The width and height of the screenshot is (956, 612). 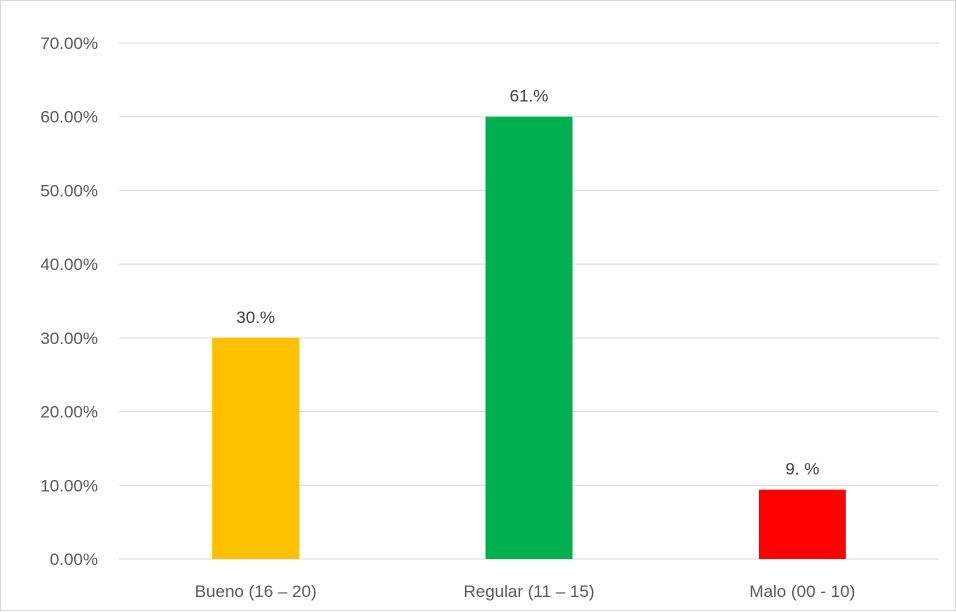 What do you see at coordinates (69, 43) in the screenshot?
I see `y-tick-label: 70.00%` at bounding box center [69, 43].